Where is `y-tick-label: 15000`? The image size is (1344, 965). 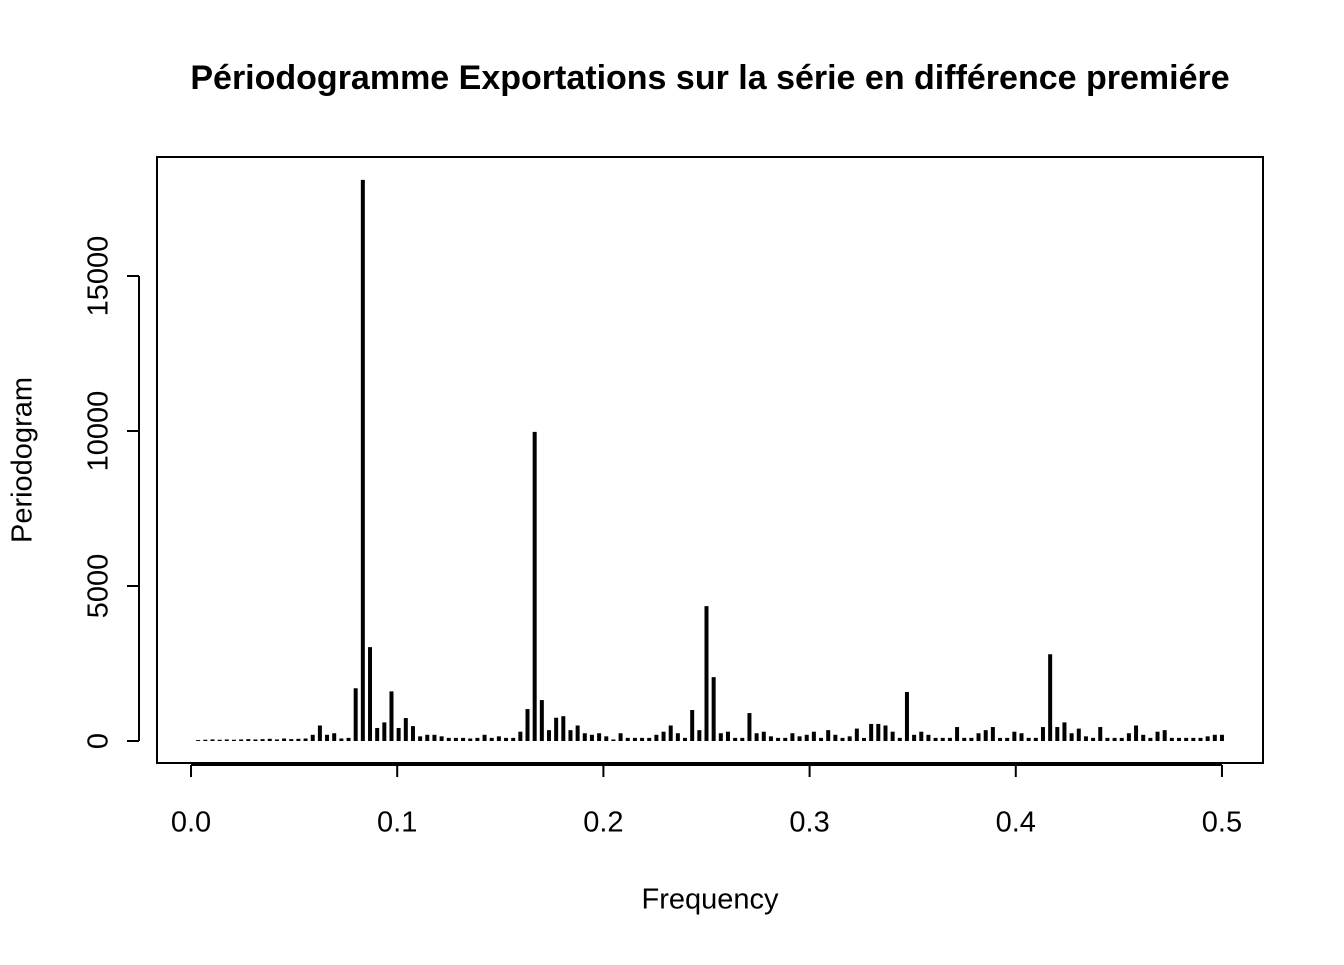
y-tick-label: 15000 is located at coordinates (99, 276).